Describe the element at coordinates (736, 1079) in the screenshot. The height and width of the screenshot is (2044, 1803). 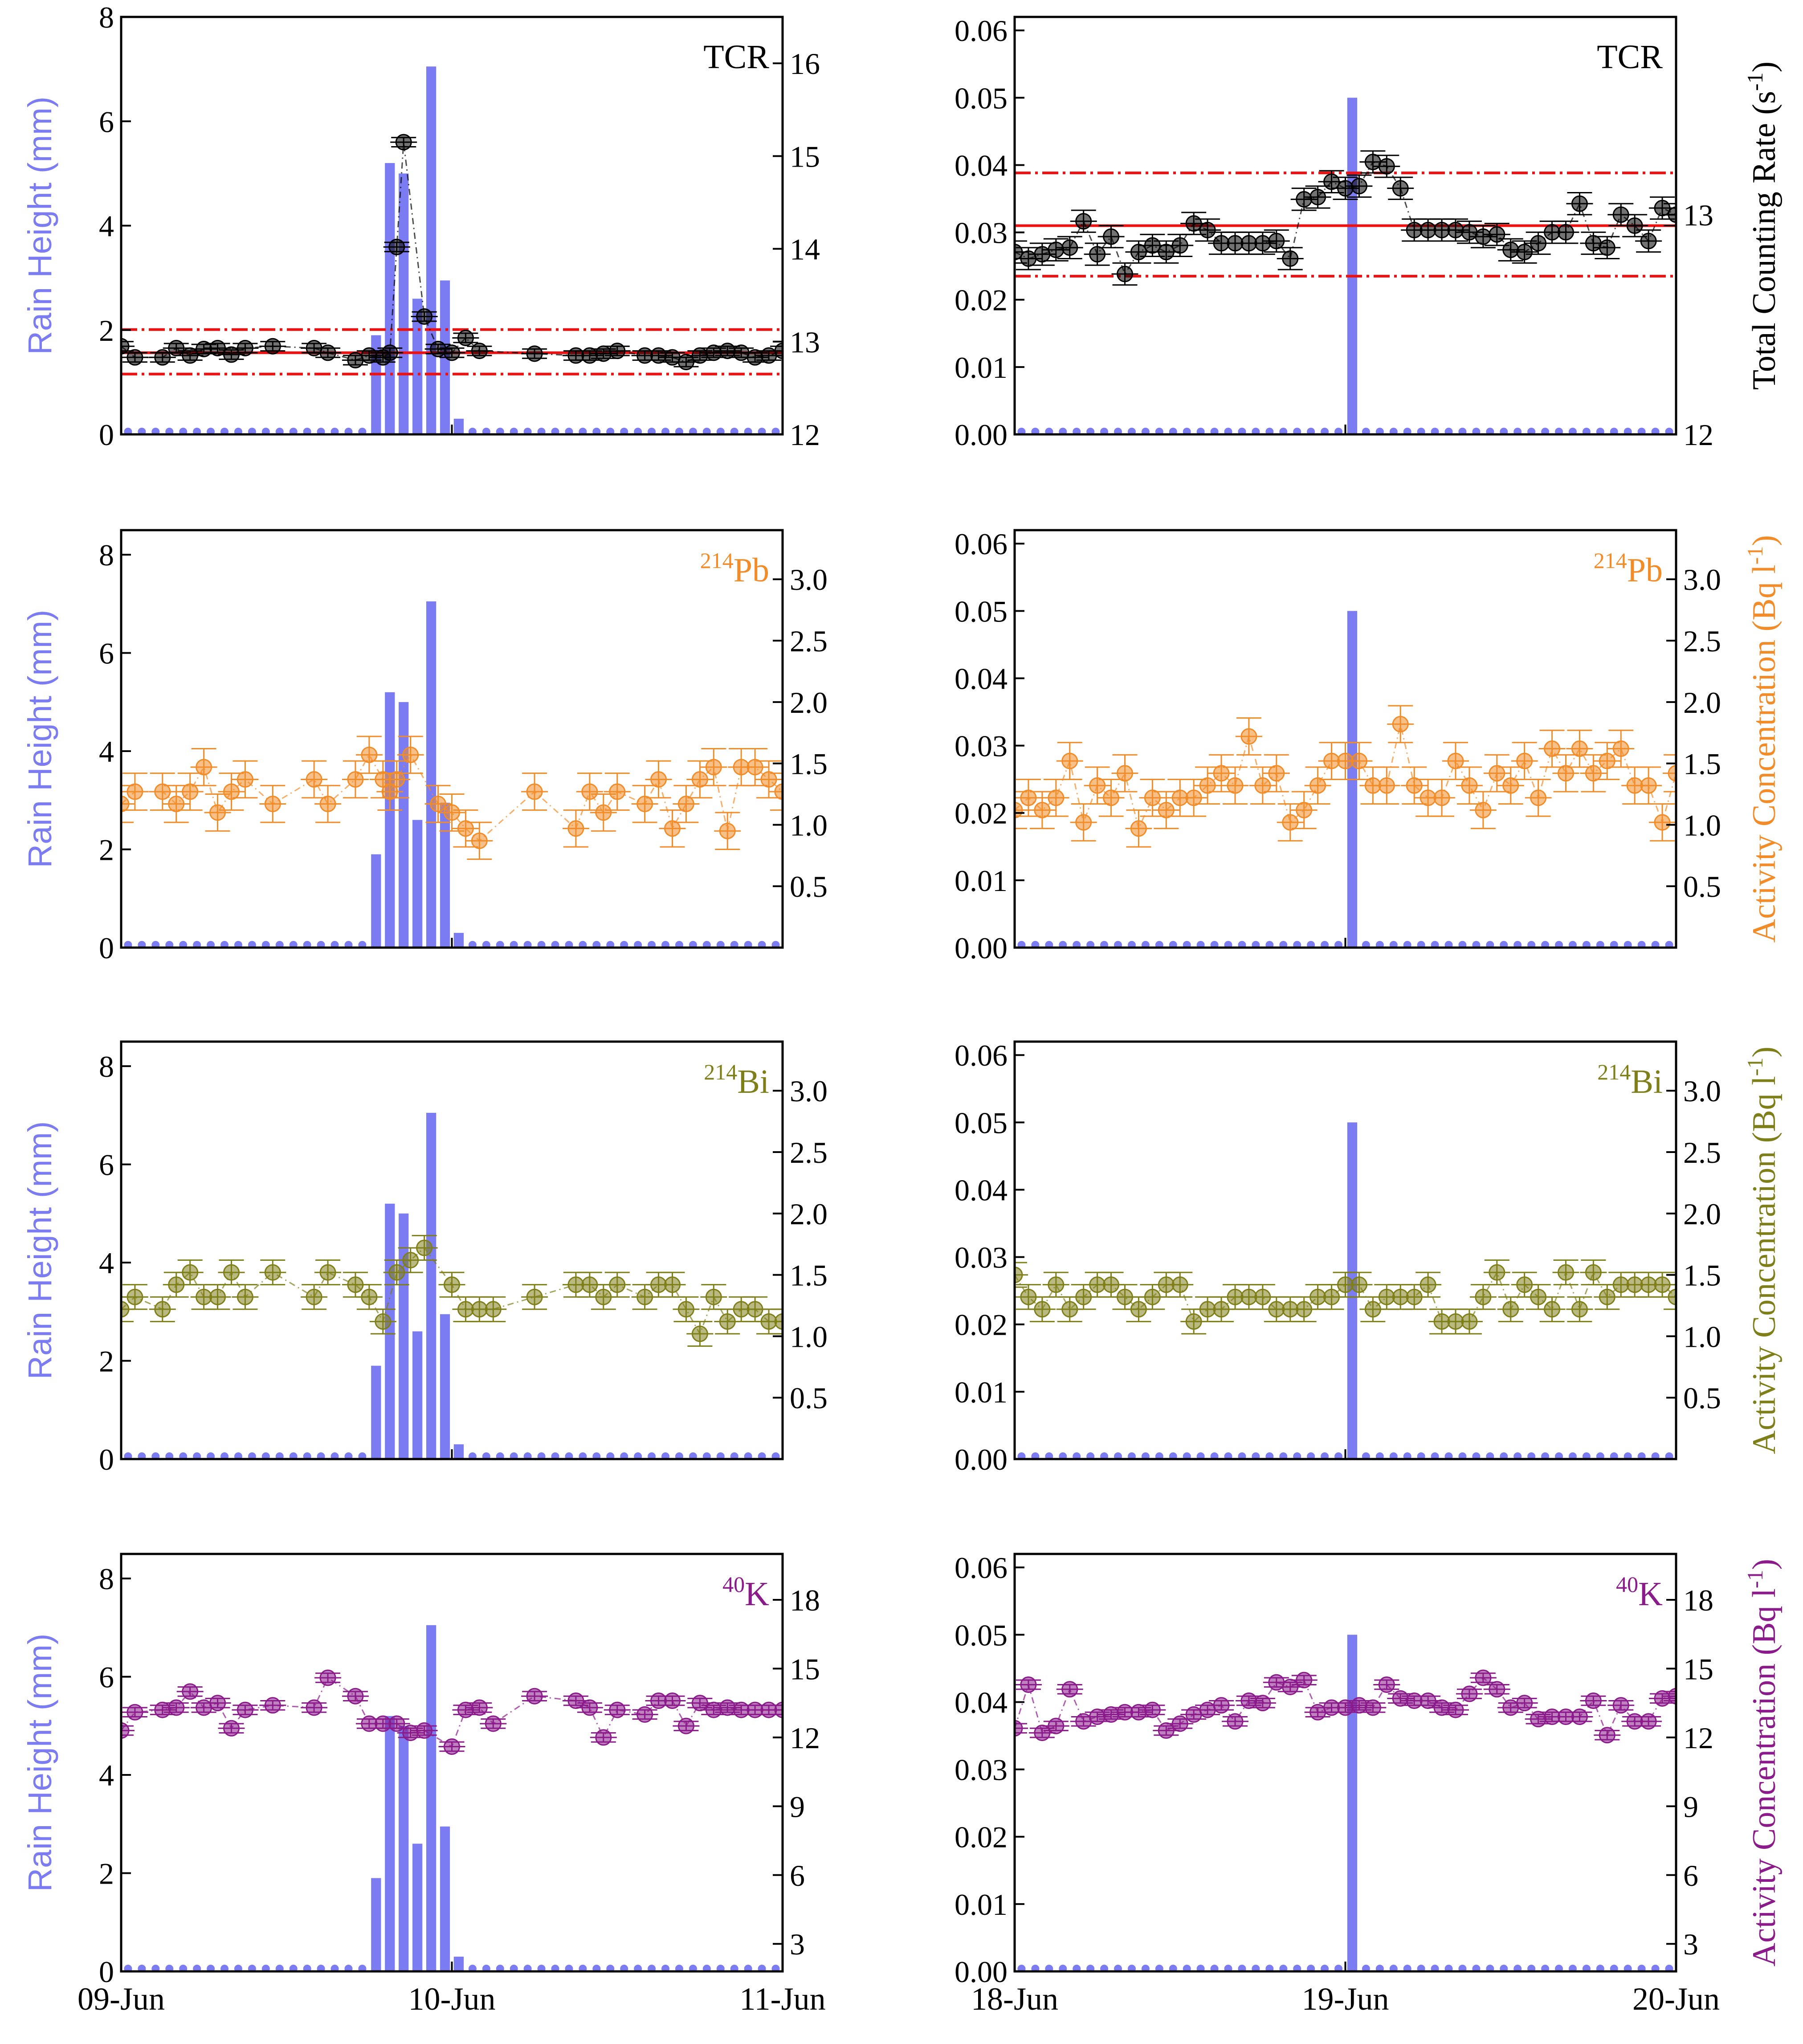
I see `panel-label: 214Bi` at that location.